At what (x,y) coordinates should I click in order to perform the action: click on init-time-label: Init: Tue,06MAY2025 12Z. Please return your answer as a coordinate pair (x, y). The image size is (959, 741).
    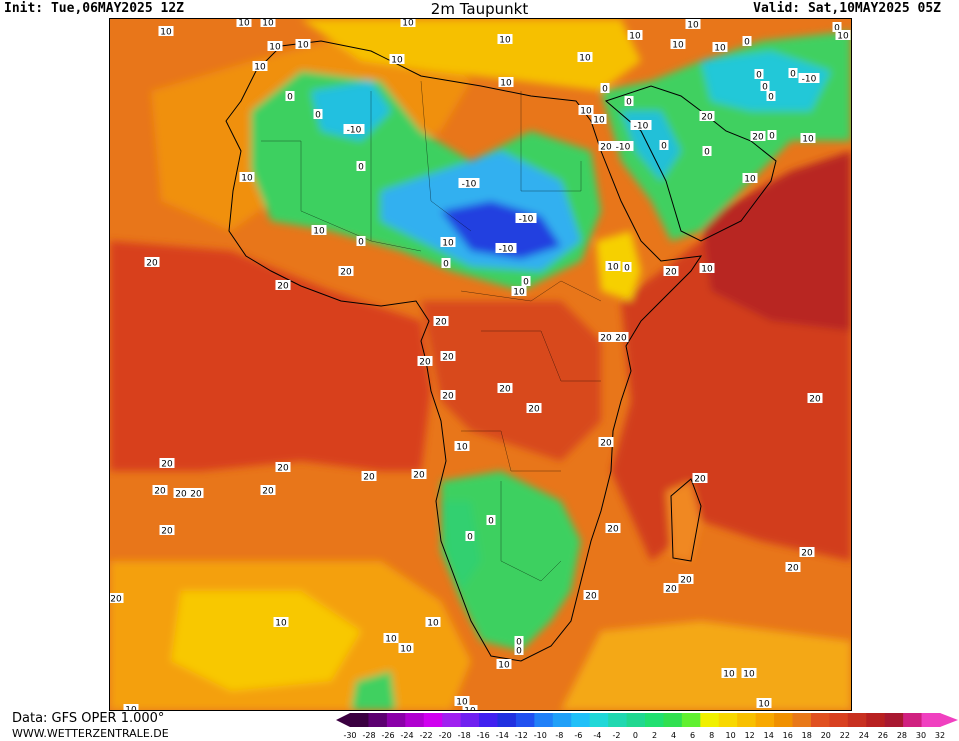
    Looking at the image, I should click on (94, 8).